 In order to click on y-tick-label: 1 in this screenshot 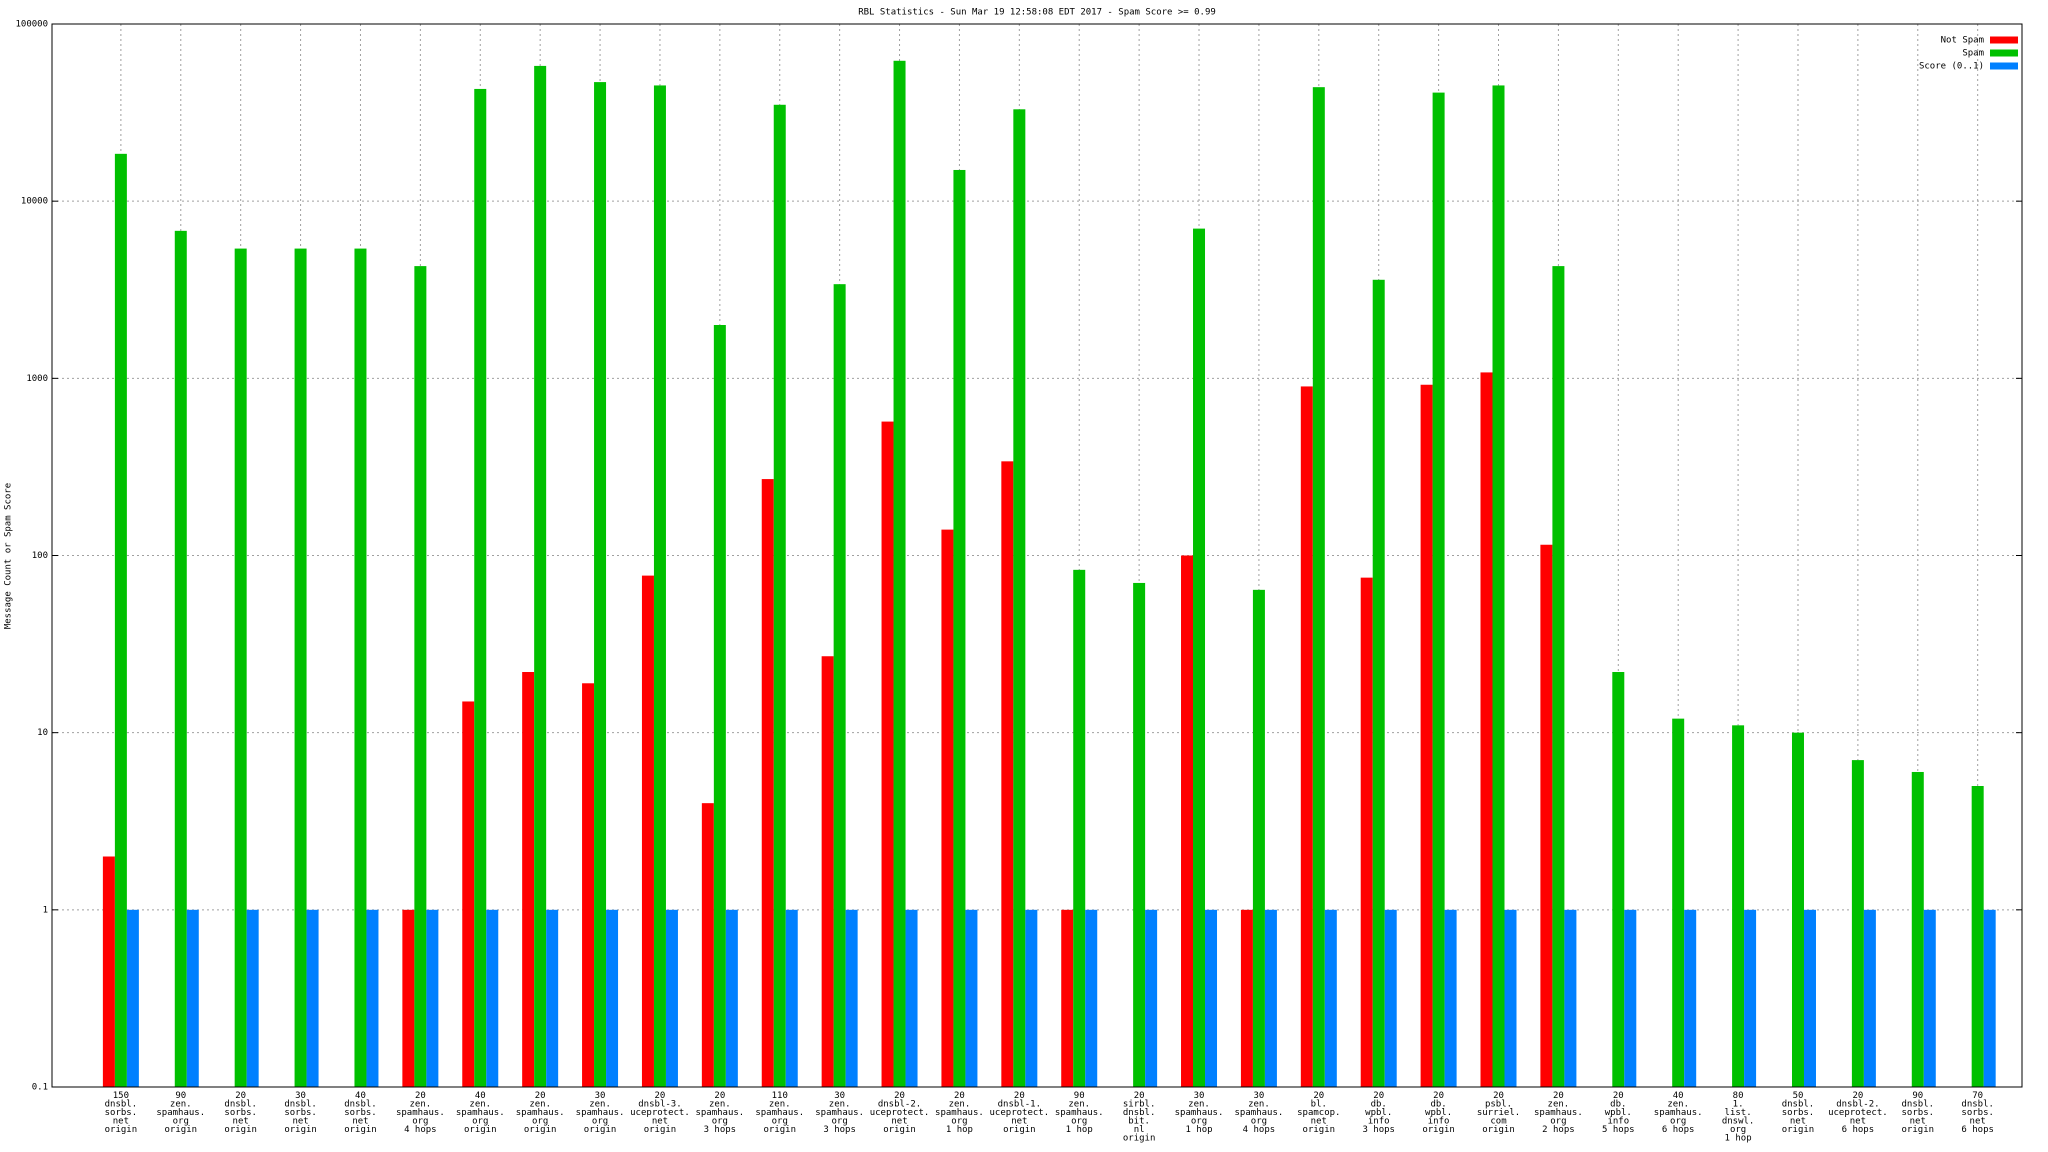, I will do `click(45, 910)`.